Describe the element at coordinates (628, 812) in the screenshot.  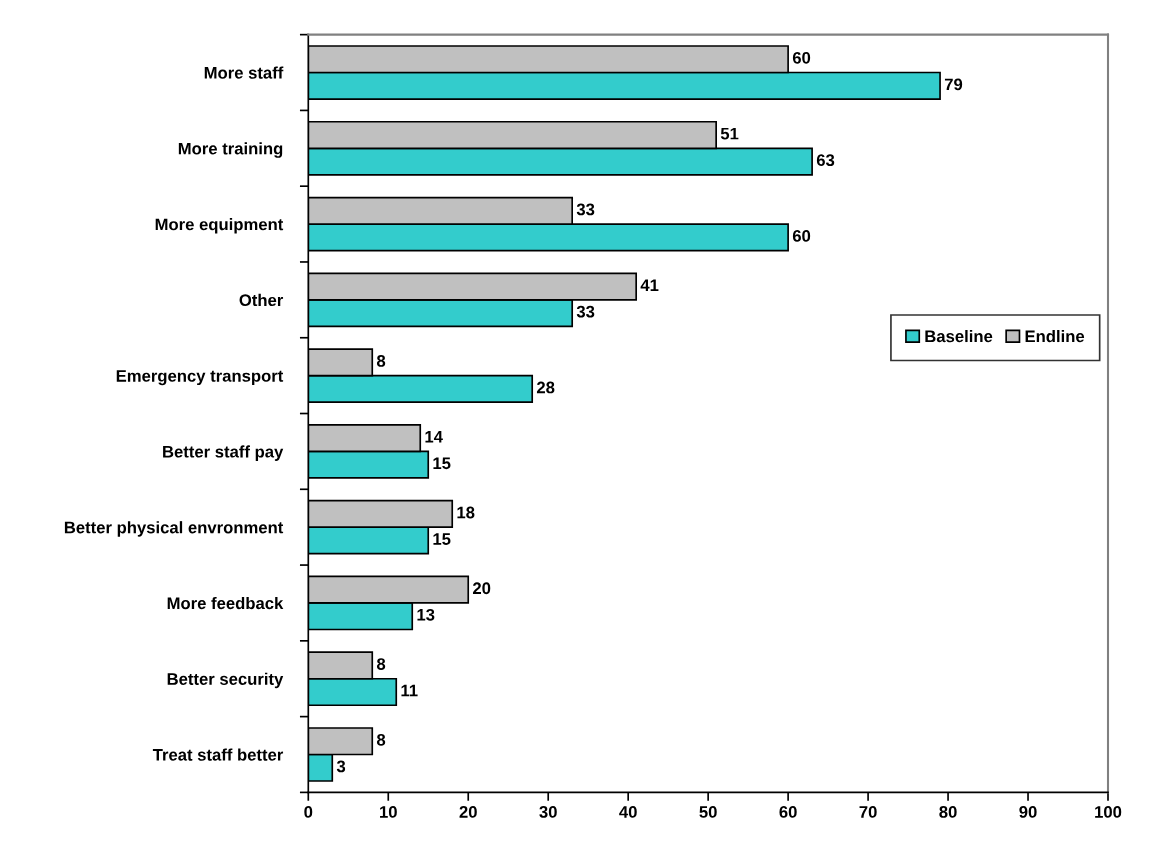
I see `x-tick-label: 40` at that location.